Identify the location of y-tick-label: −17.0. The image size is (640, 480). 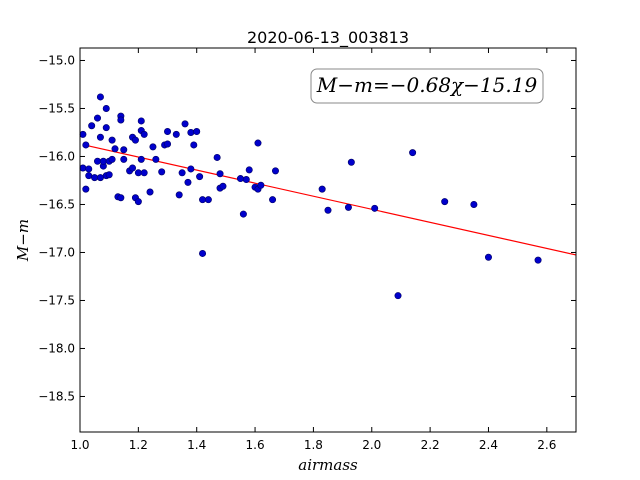
(56, 252).